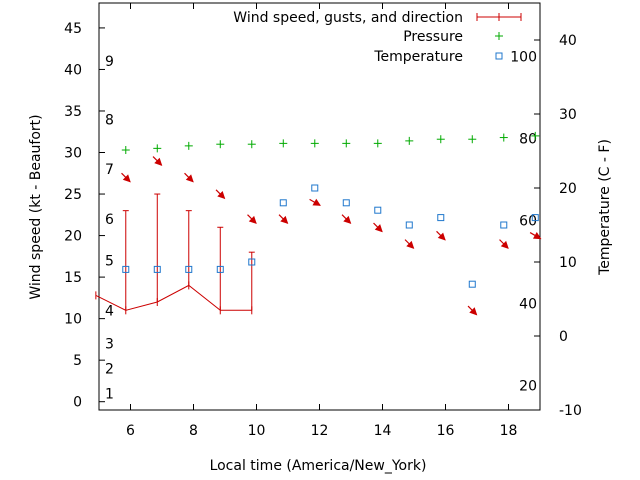 The height and width of the screenshot is (480, 640). Describe the element at coordinates (528, 387) in the screenshot. I see `fahrenheit-label: 20` at that location.